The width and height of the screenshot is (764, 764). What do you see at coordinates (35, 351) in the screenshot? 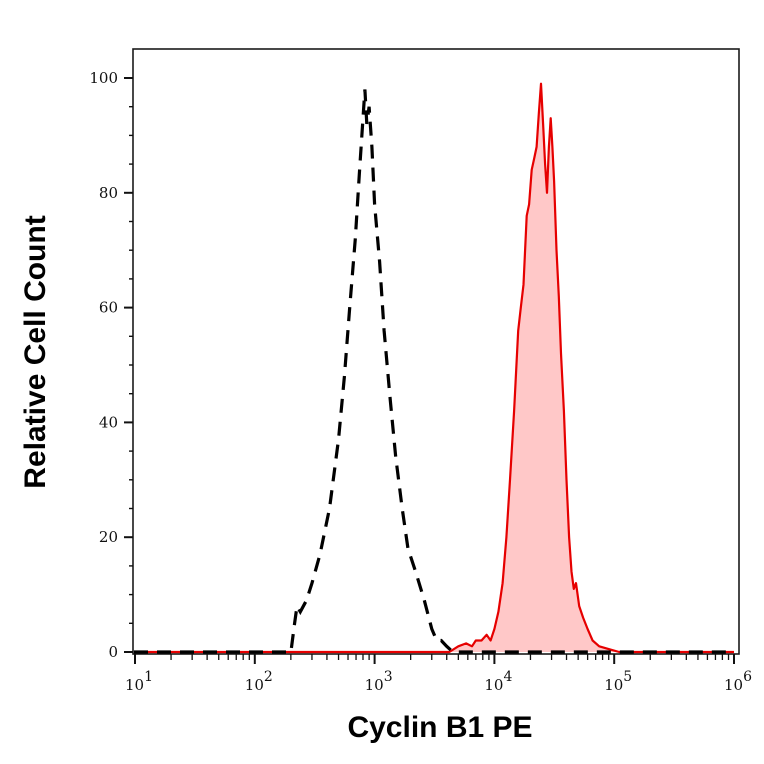
I see `y-axis-title: Relative Cell Count` at bounding box center [35, 351].